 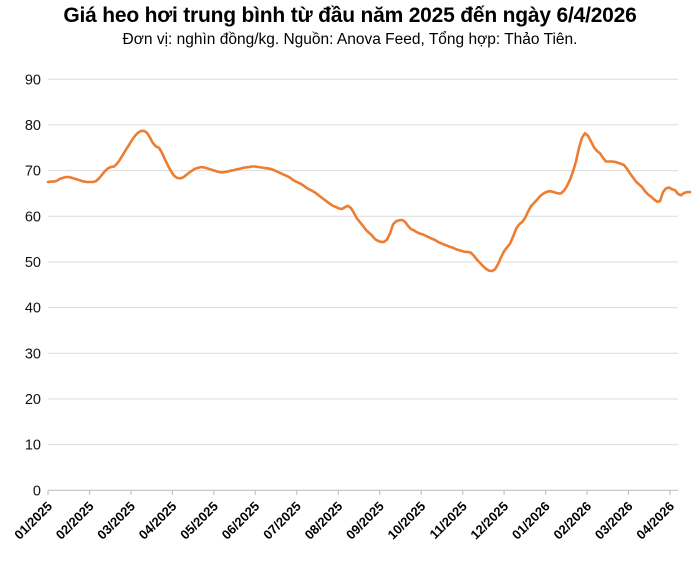 What do you see at coordinates (33, 217) in the screenshot?
I see `y-tick-label: 60` at bounding box center [33, 217].